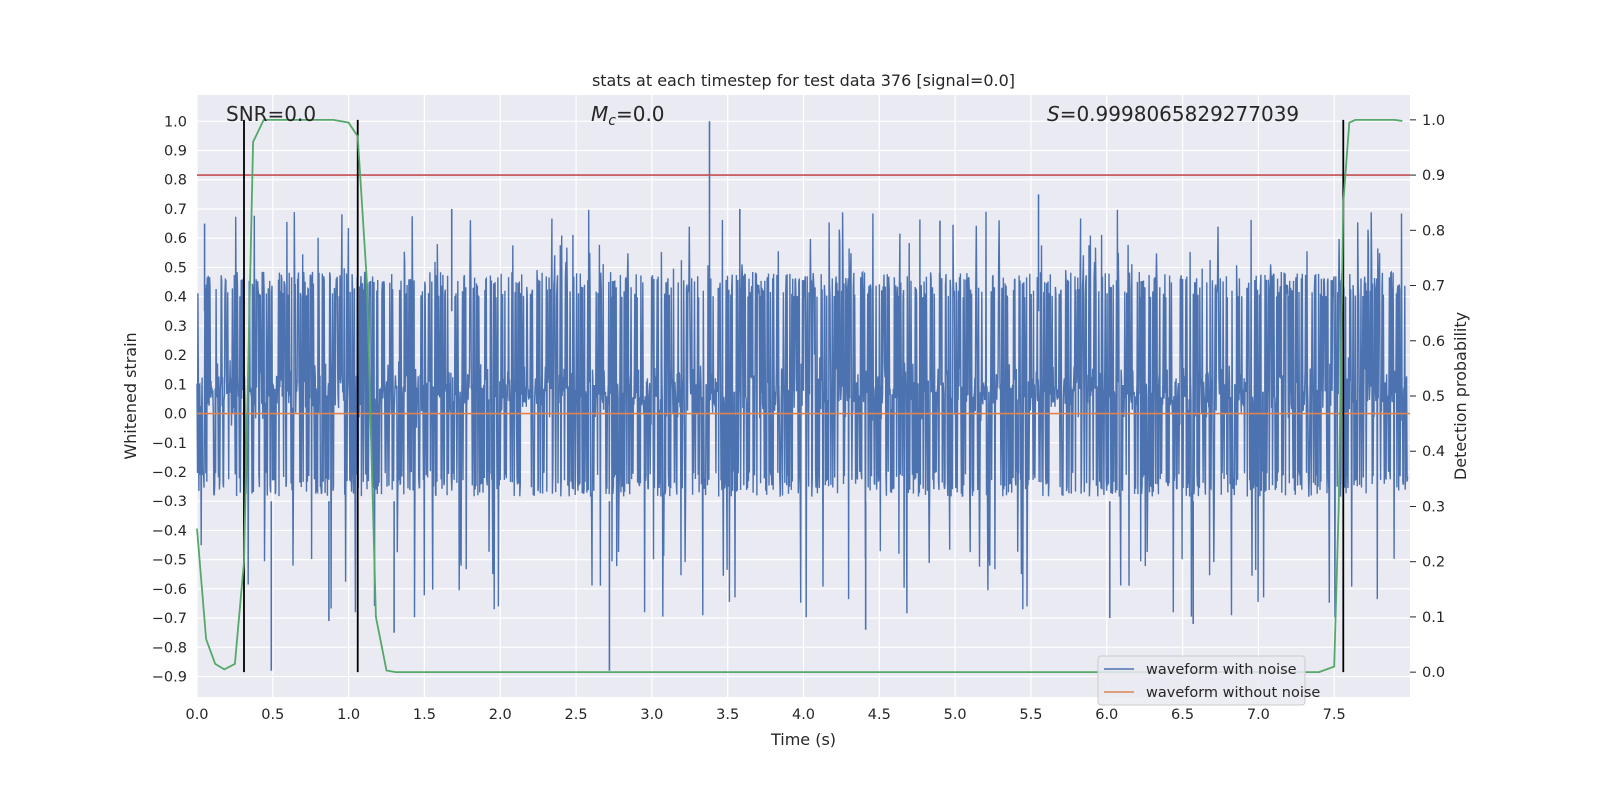  Describe the element at coordinates (640, 114) in the screenshot. I see `annotation-chirp-mass-value: =0.0` at that location.